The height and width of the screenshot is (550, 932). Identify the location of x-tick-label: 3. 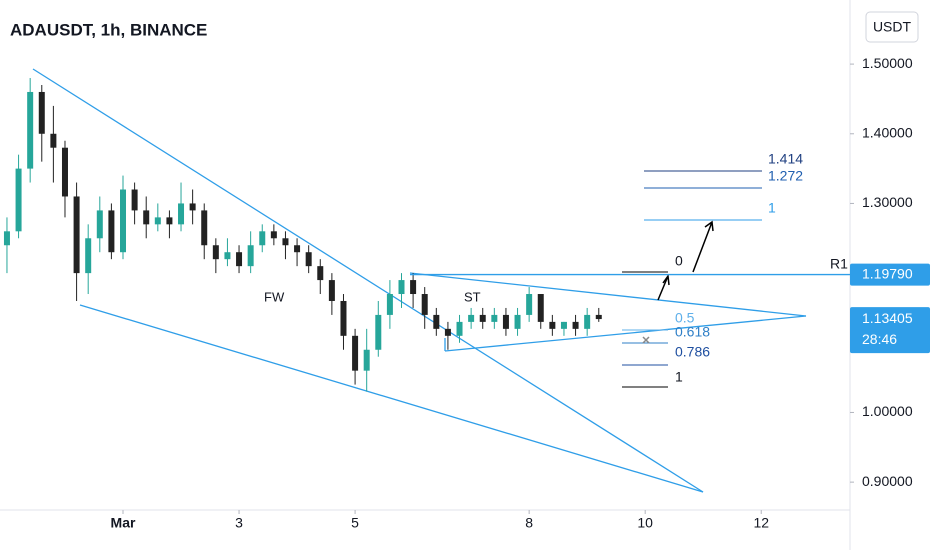
(239, 523).